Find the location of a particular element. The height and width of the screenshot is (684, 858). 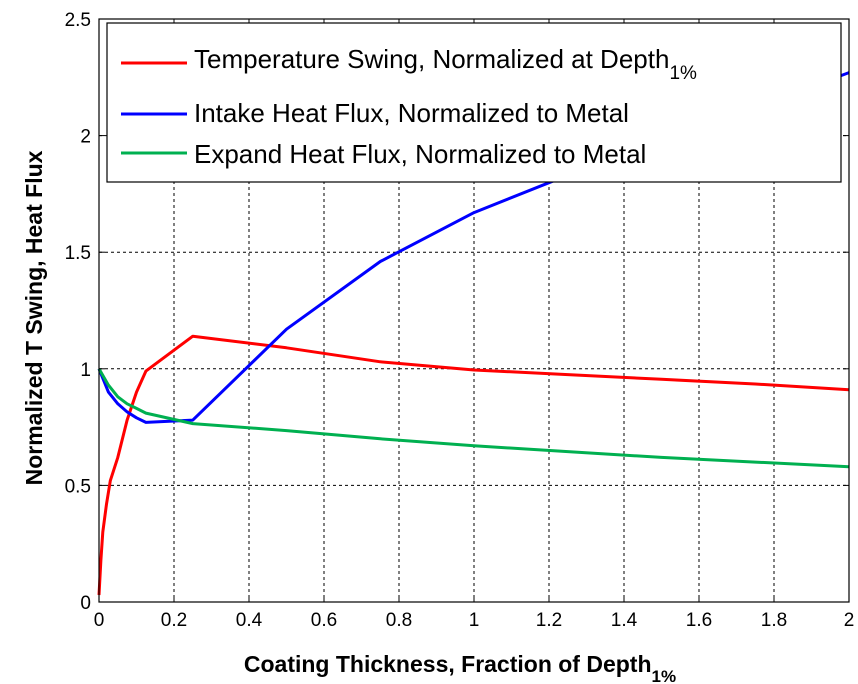

legend-label-intake-heat-flux: Intake Heat Flux, Normalized to Metal is located at coordinates (411, 113).